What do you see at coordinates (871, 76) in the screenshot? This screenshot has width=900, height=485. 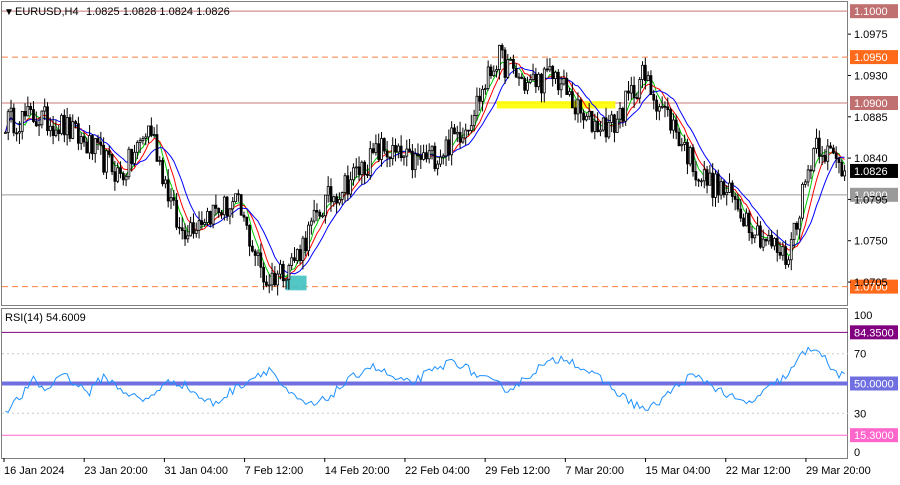 I see `y-tick-label: 1.0930` at bounding box center [871, 76].